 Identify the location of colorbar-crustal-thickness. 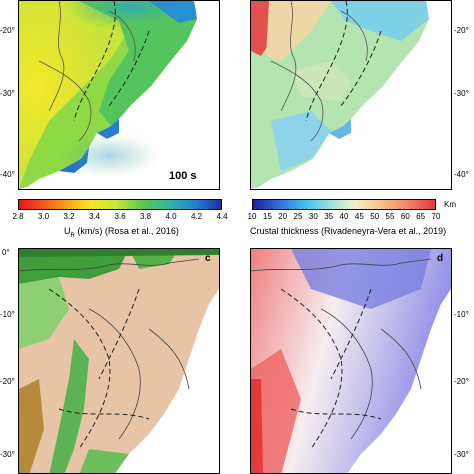
(344, 204).